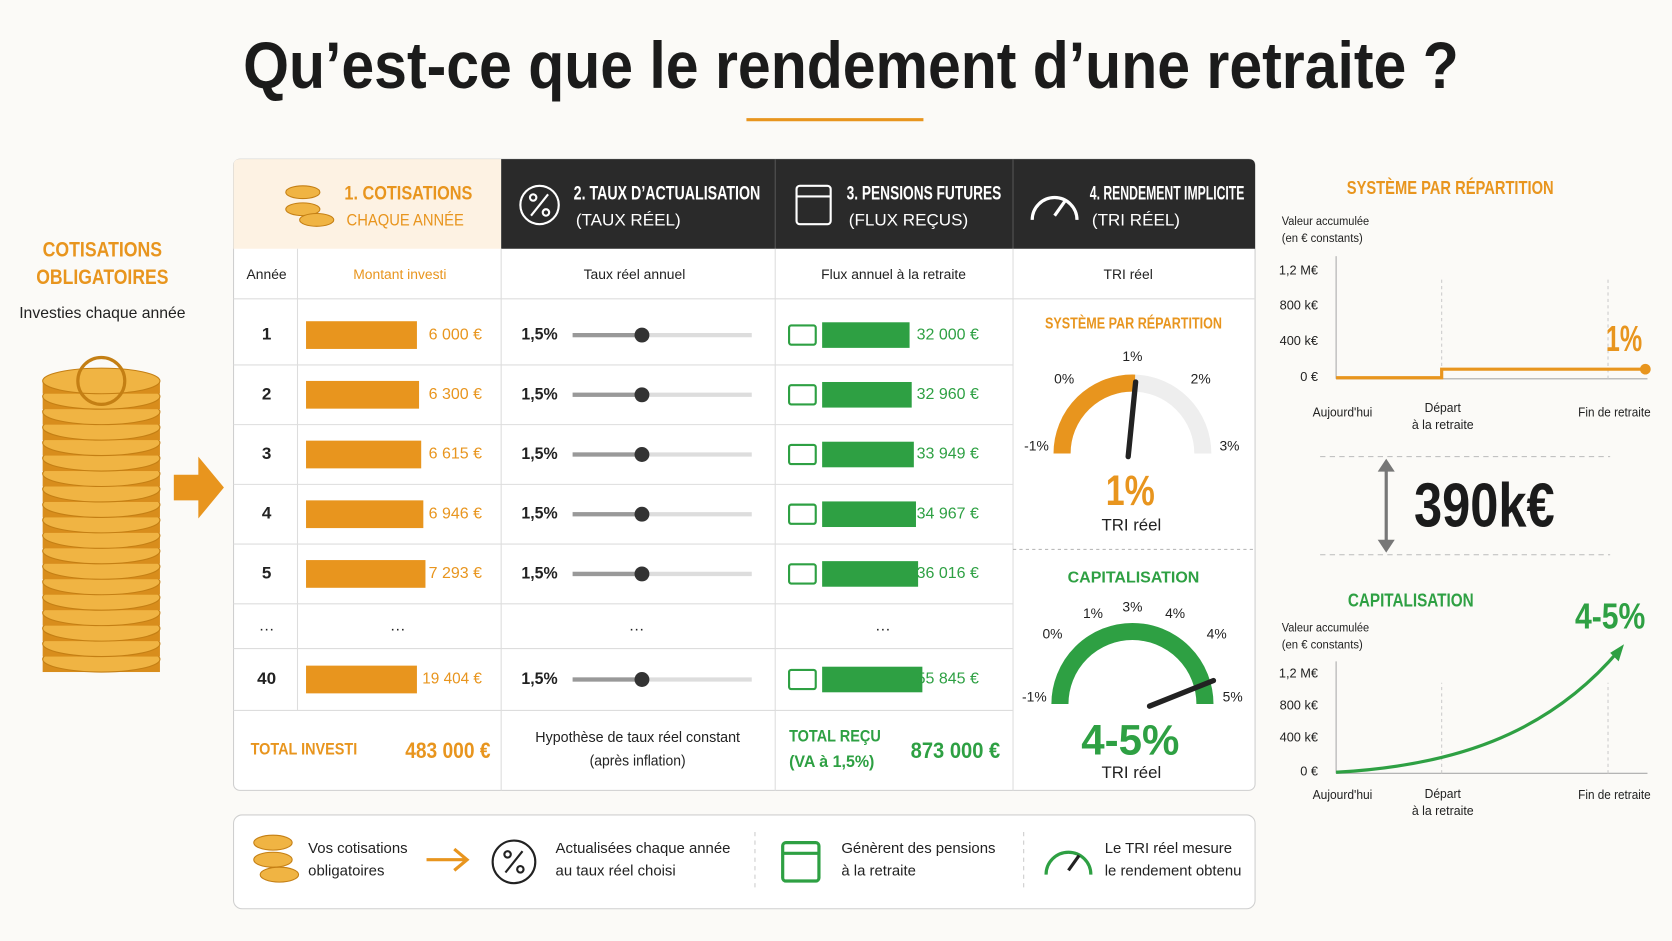  What do you see at coordinates (455, 513) in the screenshot?
I see `invested: 6 946 €` at bounding box center [455, 513].